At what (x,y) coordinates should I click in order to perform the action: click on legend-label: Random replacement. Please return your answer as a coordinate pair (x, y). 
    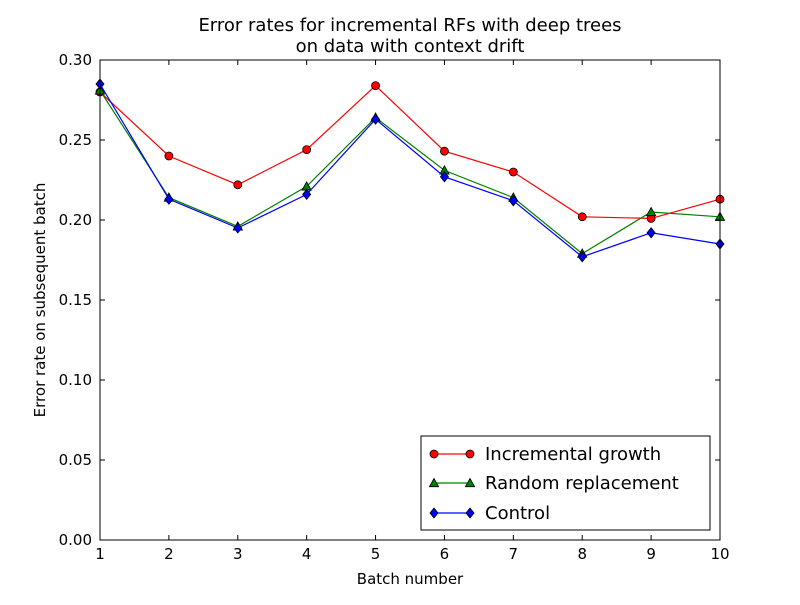
    Looking at the image, I should click on (582, 483).